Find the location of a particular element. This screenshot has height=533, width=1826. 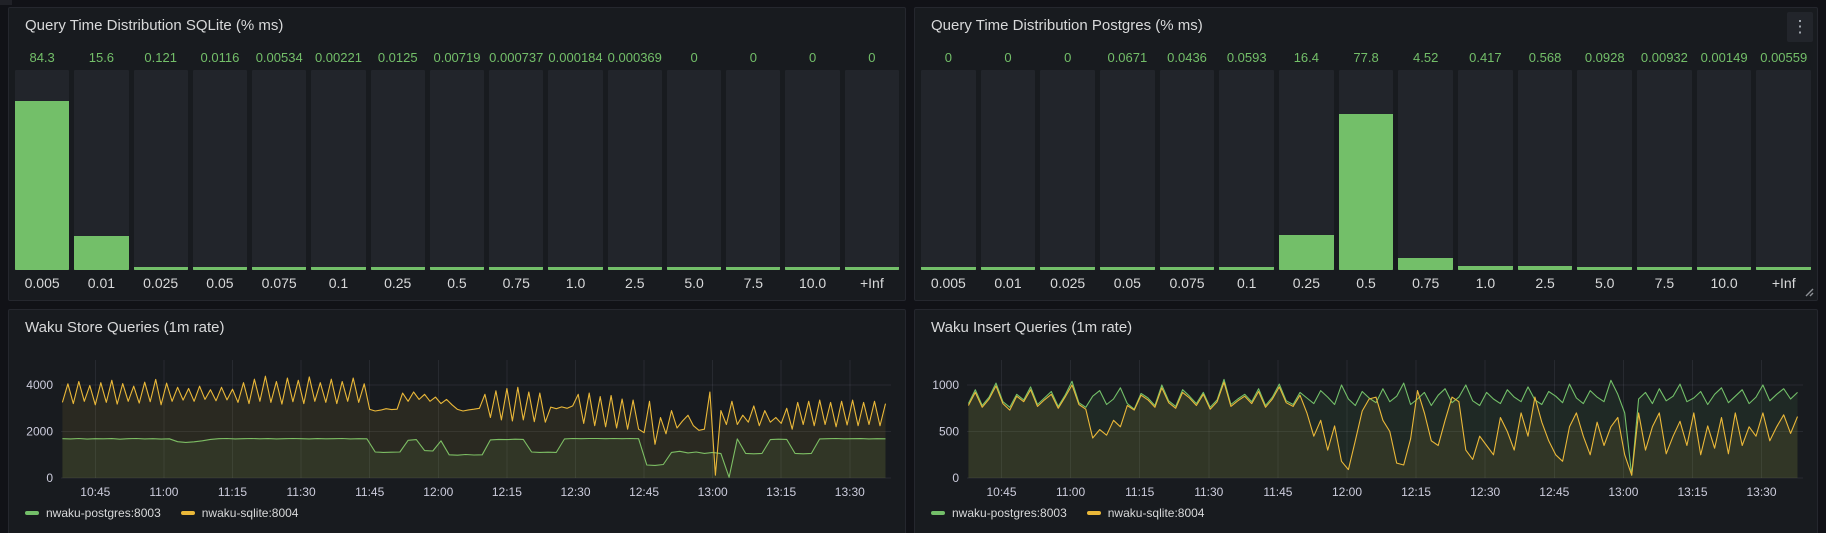

gauge-column: 84.3 0.005 is located at coordinates (42, 171).